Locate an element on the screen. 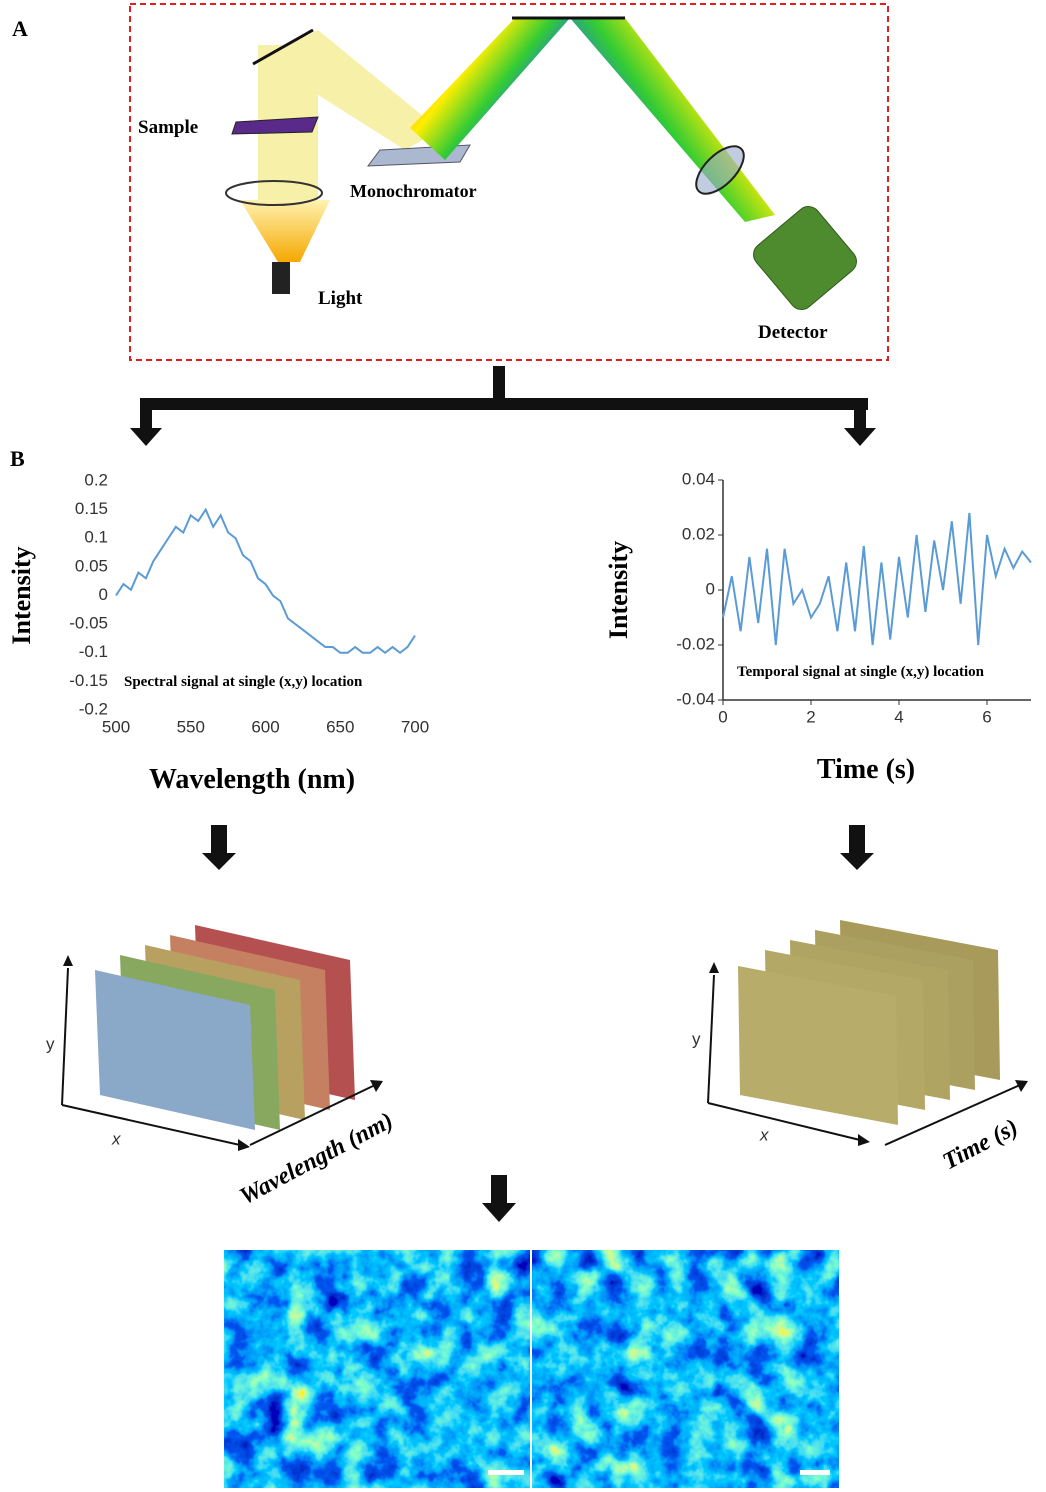 The width and height of the screenshot is (1046, 1492). x-tick-label: 0 is located at coordinates (722, 716).